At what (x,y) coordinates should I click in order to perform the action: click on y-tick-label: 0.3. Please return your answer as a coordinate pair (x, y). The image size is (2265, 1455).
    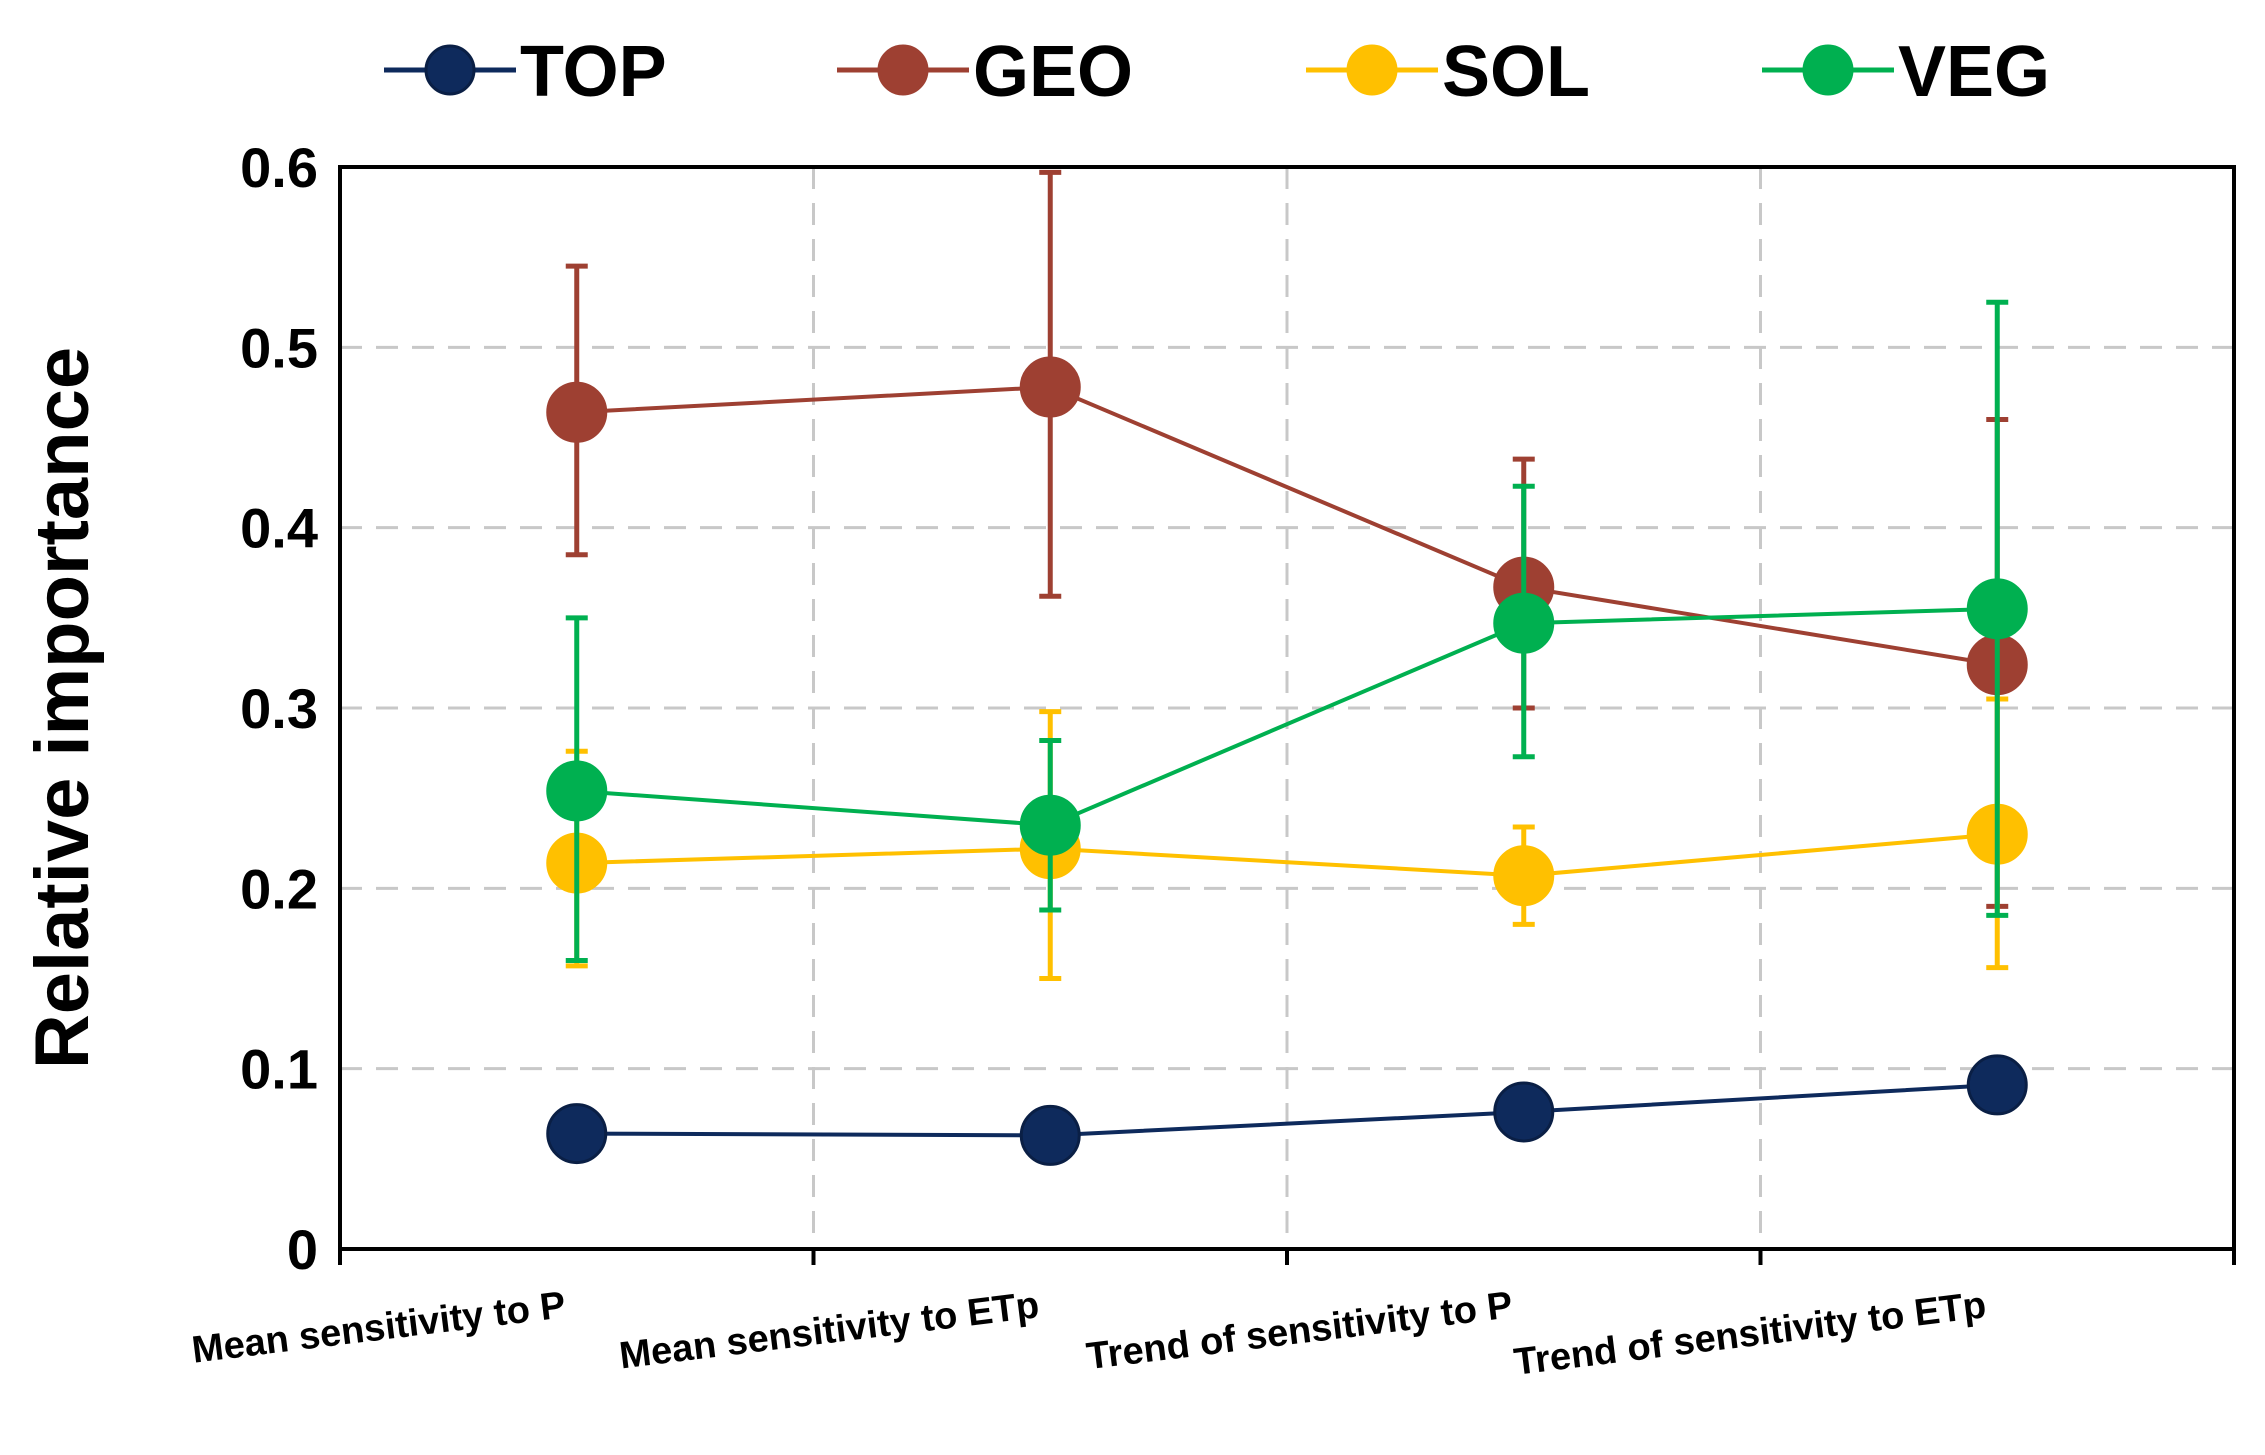
    Looking at the image, I should click on (279, 708).